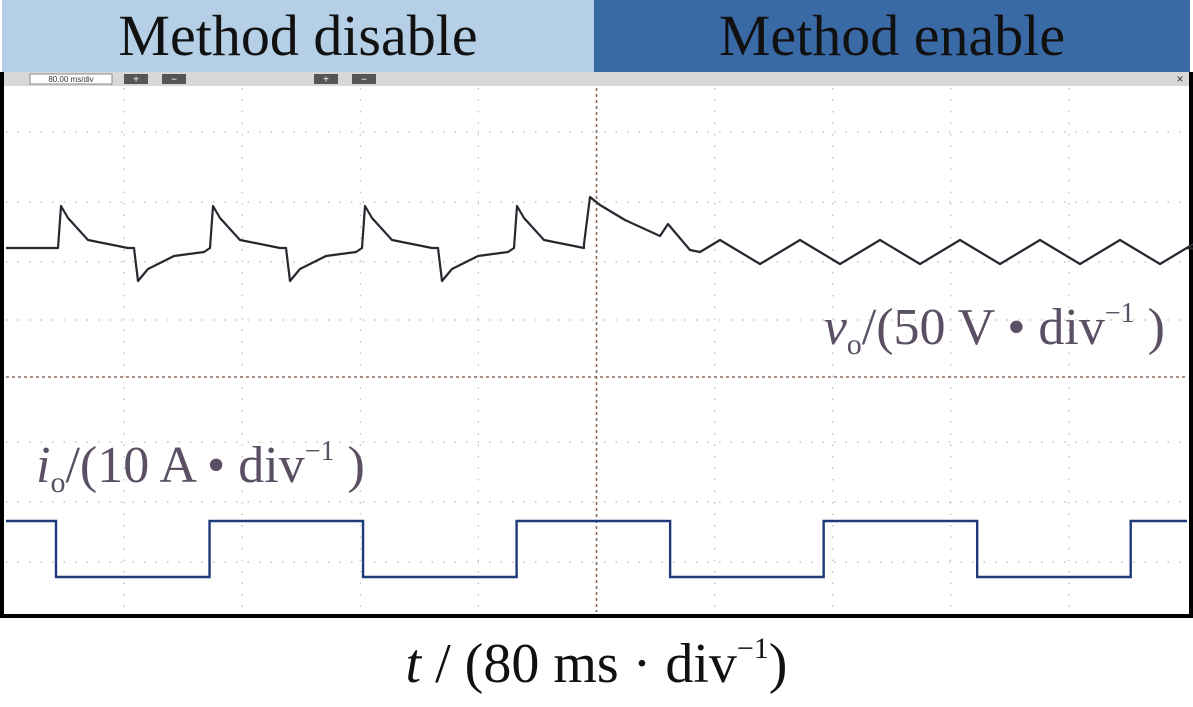 The image size is (1193, 707). What do you see at coordinates (1179, 79) in the screenshot?
I see `close-icon: ×` at bounding box center [1179, 79].